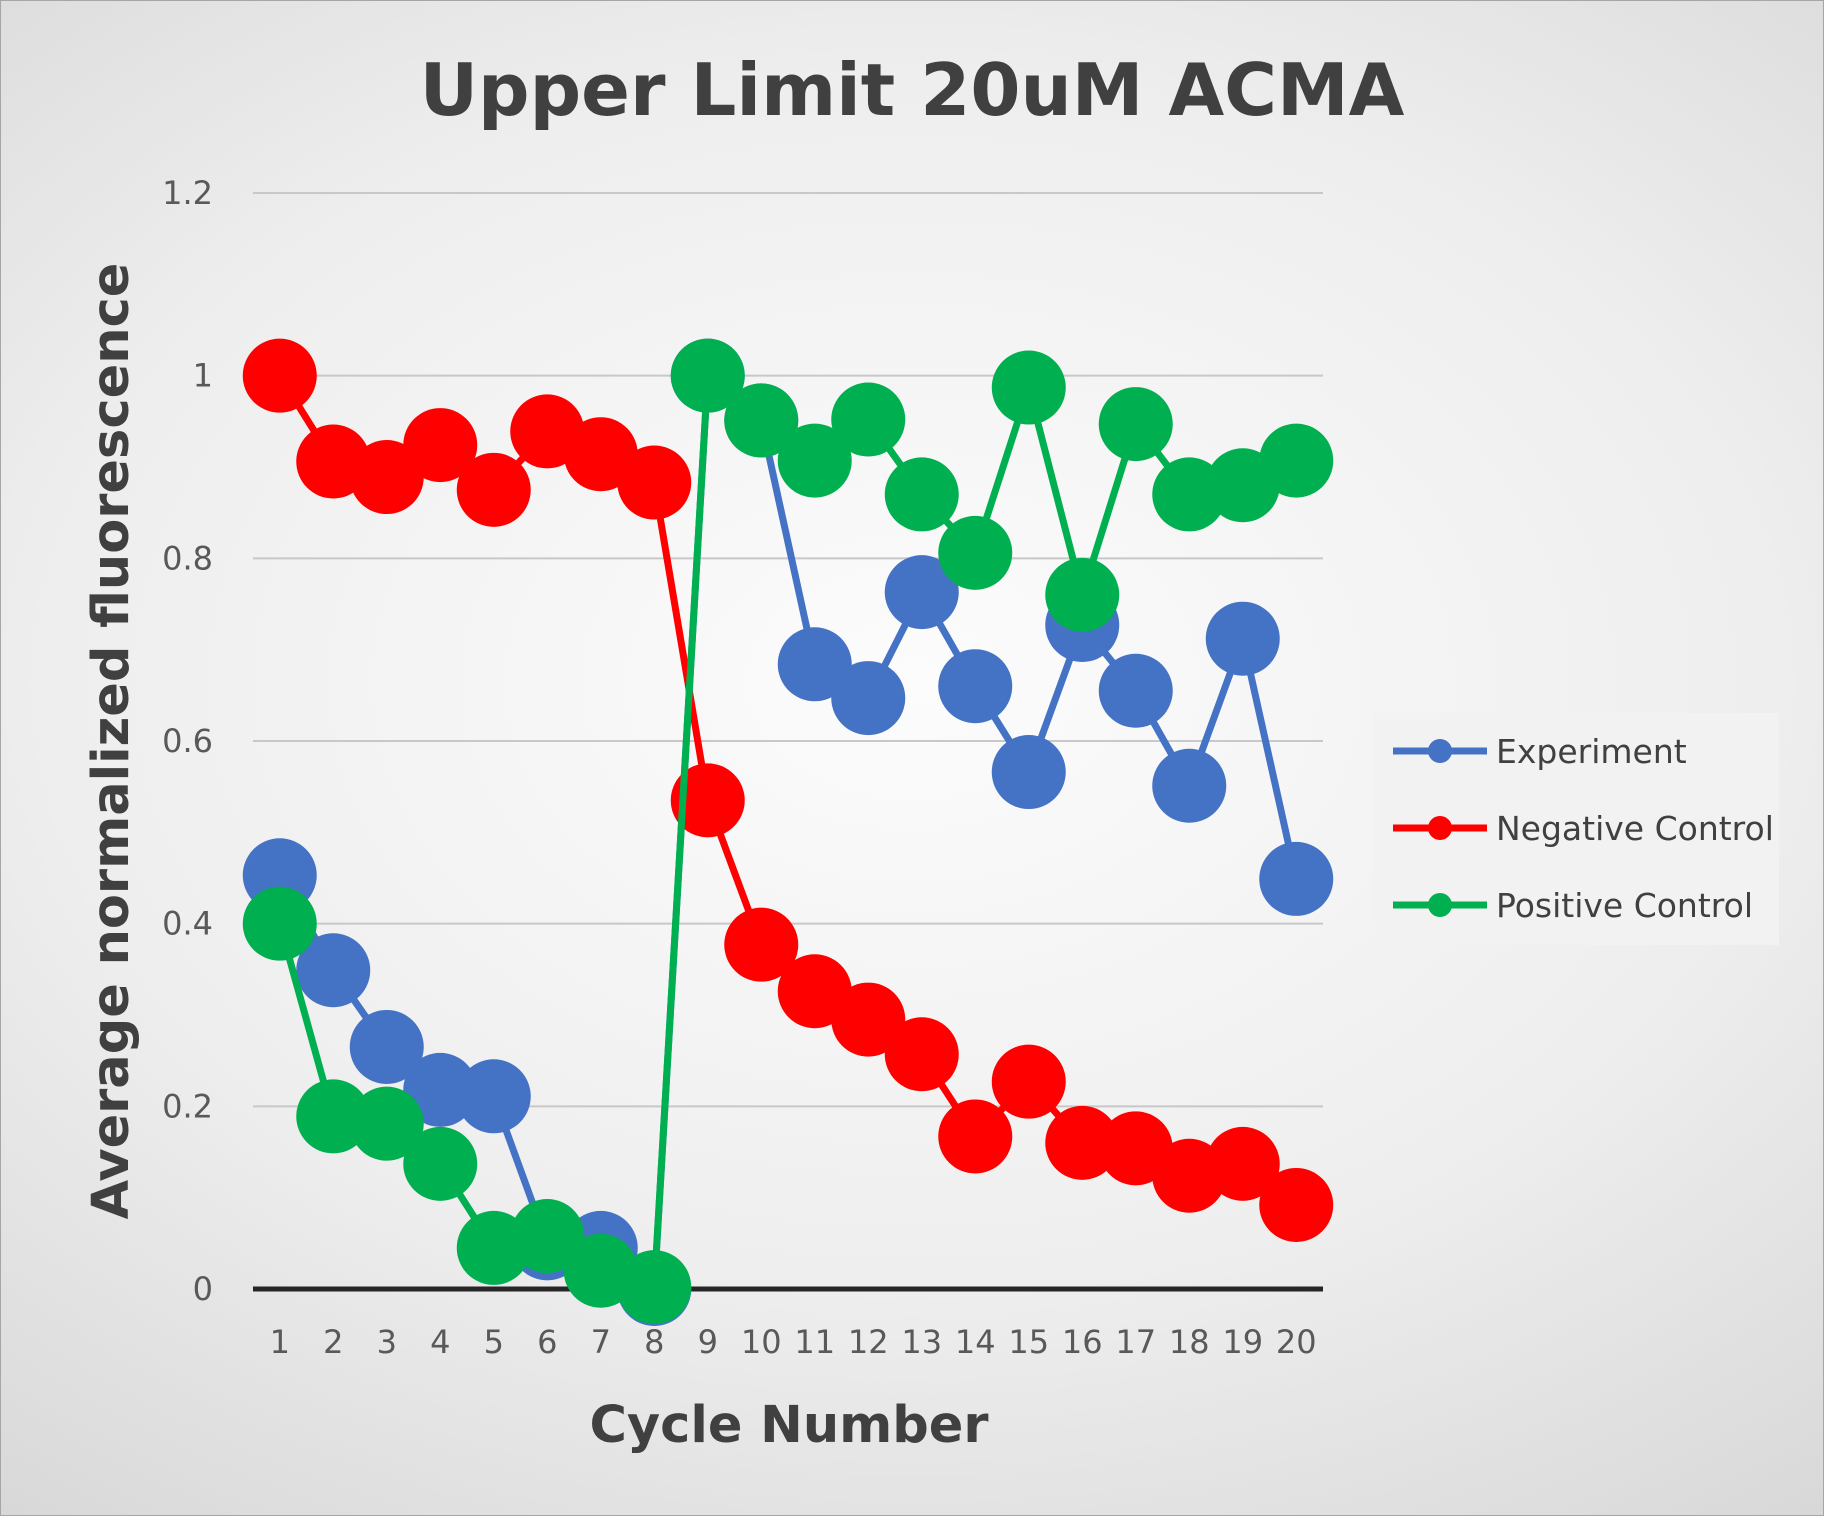 The width and height of the screenshot is (1824, 1516). What do you see at coordinates (203, 376) in the screenshot?
I see `y-tick-label: 1` at bounding box center [203, 376].